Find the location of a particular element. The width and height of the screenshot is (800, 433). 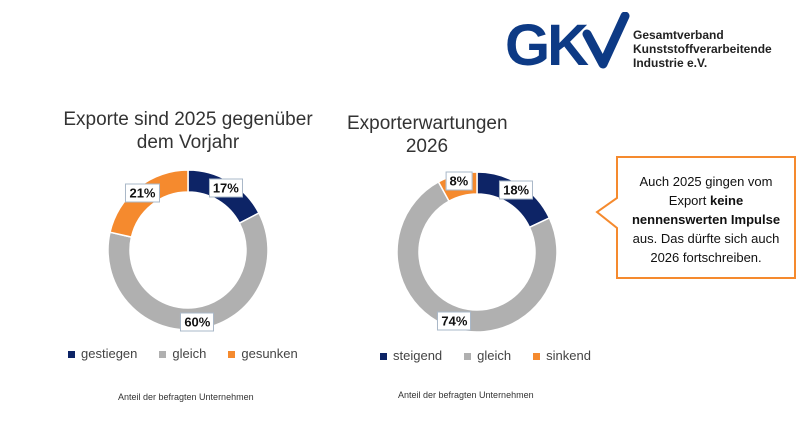

logo-line: Gesamtverband is located at coordinates (678, 35).